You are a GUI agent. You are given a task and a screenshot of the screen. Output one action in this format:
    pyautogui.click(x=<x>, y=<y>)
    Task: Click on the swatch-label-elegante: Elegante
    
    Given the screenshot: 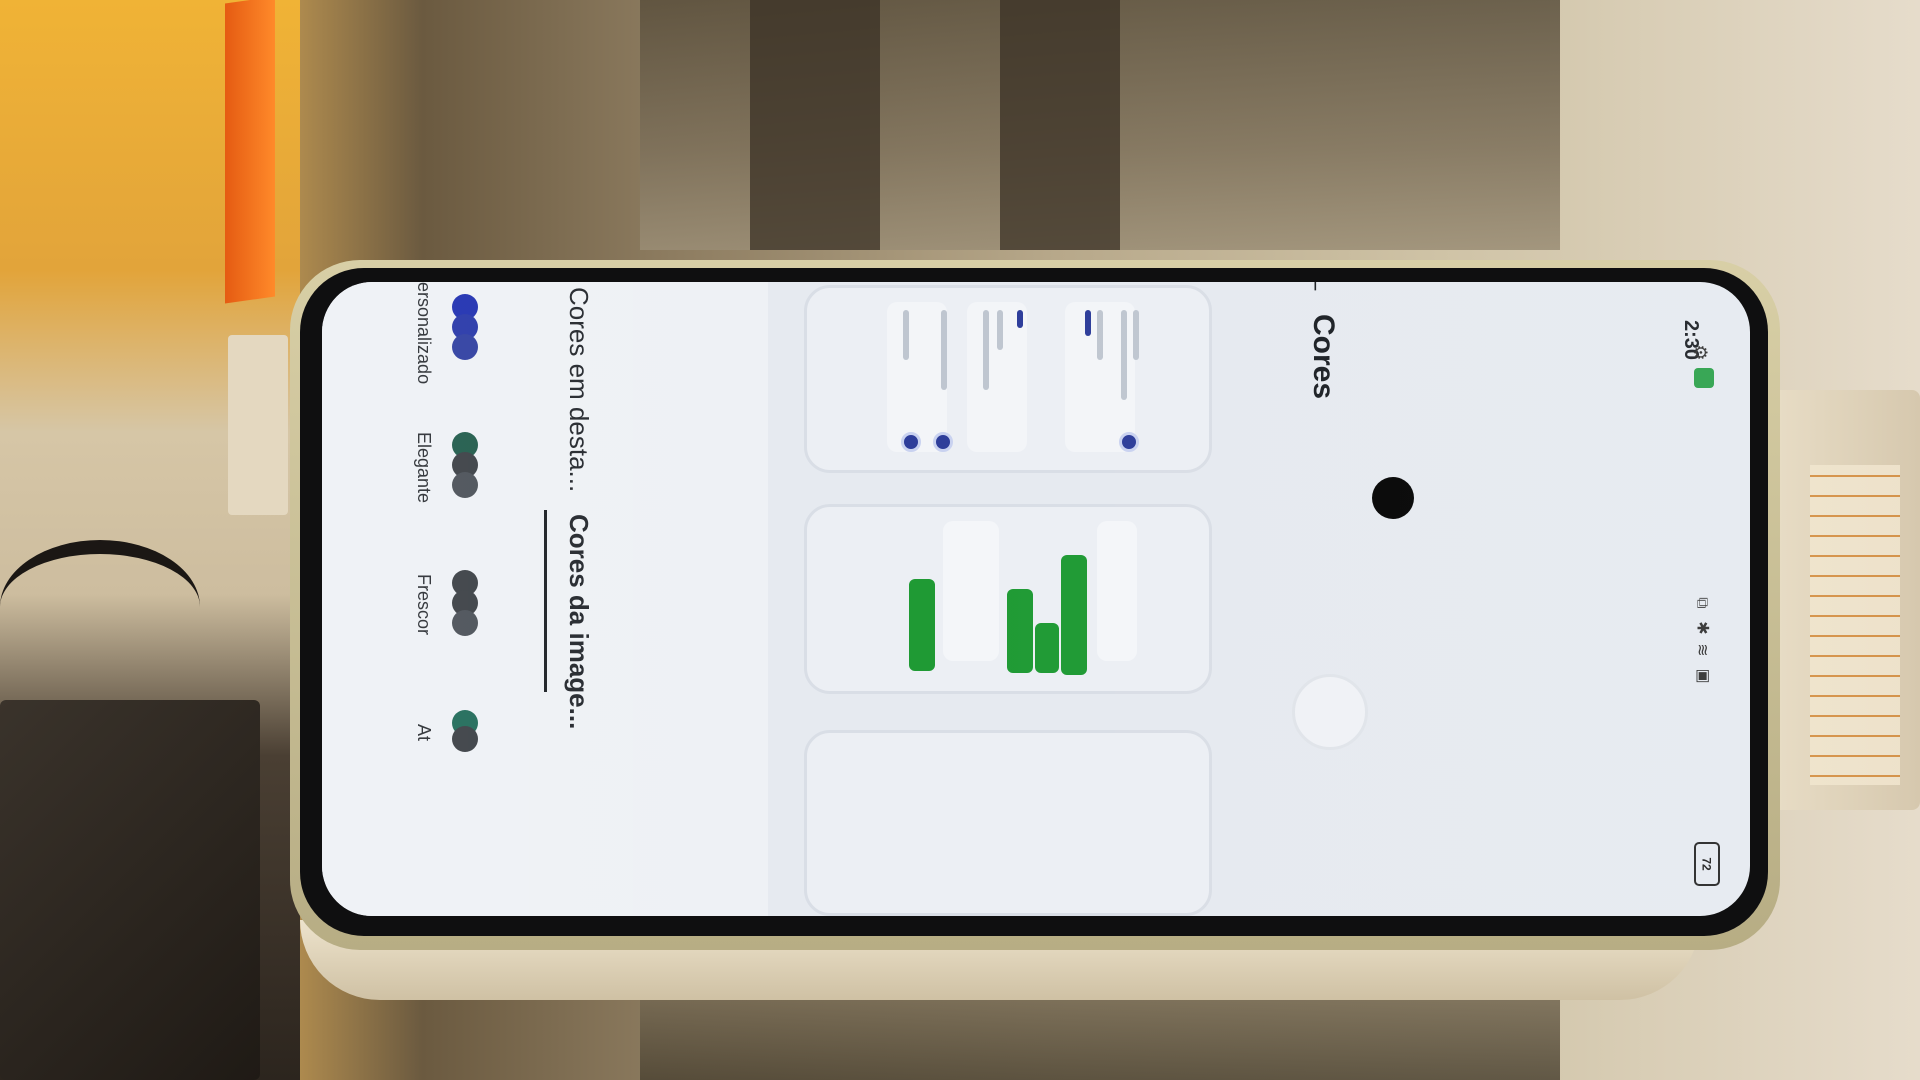 What is the action you would take?
    pyautogui.click(x=424, y=468)
    